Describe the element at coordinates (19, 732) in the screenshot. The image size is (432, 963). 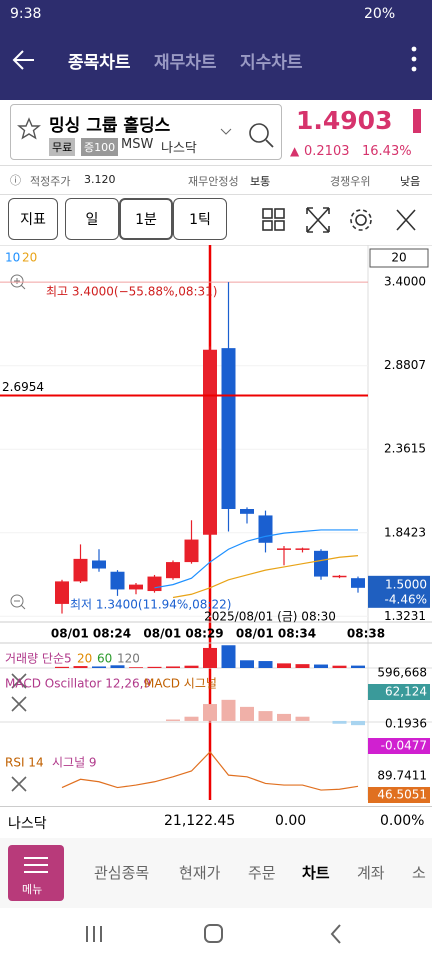
I see `close-icons` at that location.